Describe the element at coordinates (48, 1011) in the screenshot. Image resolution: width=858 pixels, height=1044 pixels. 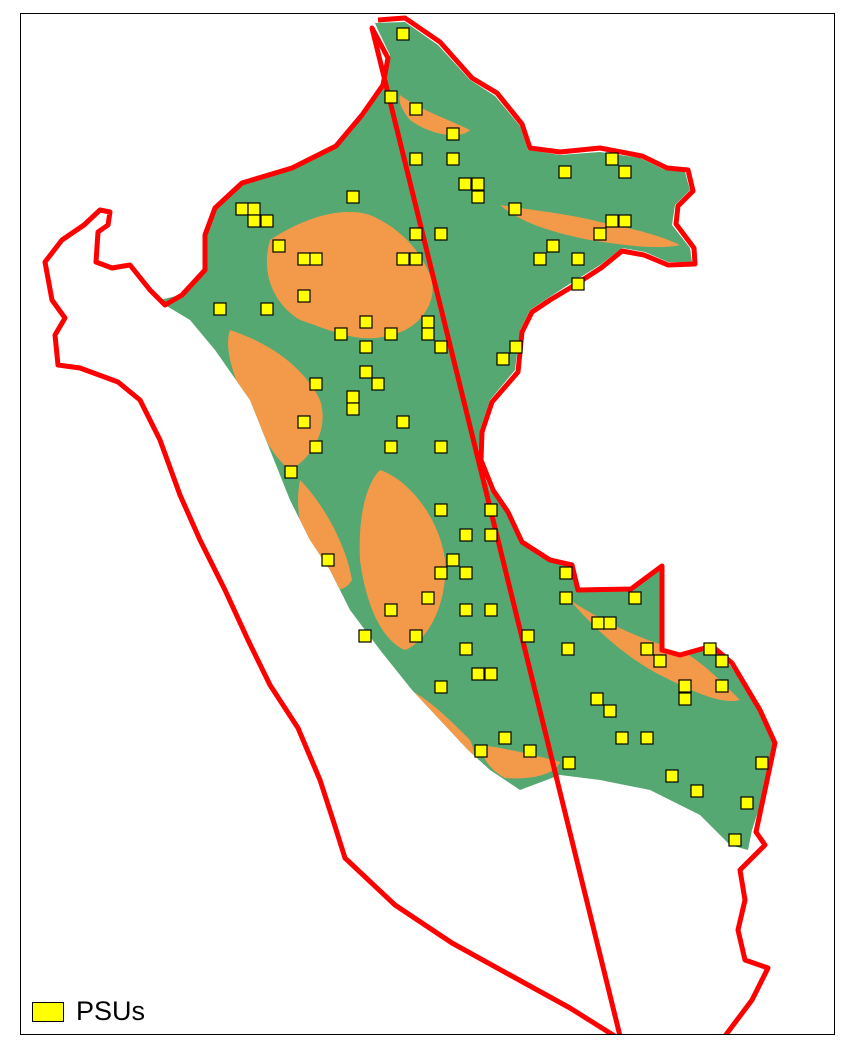
I see `psu-legend-swatch-icon` at that location.